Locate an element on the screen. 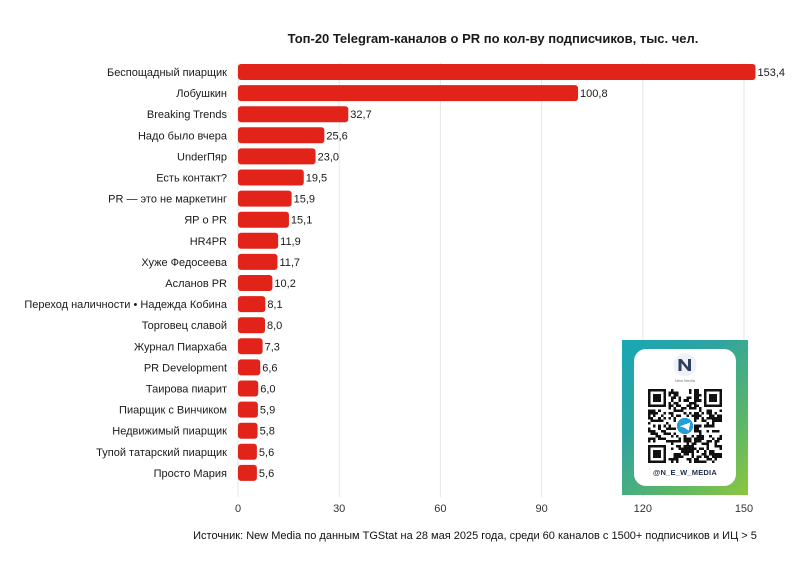  category-label: Просто Мария is located at coordinates (190, 474).